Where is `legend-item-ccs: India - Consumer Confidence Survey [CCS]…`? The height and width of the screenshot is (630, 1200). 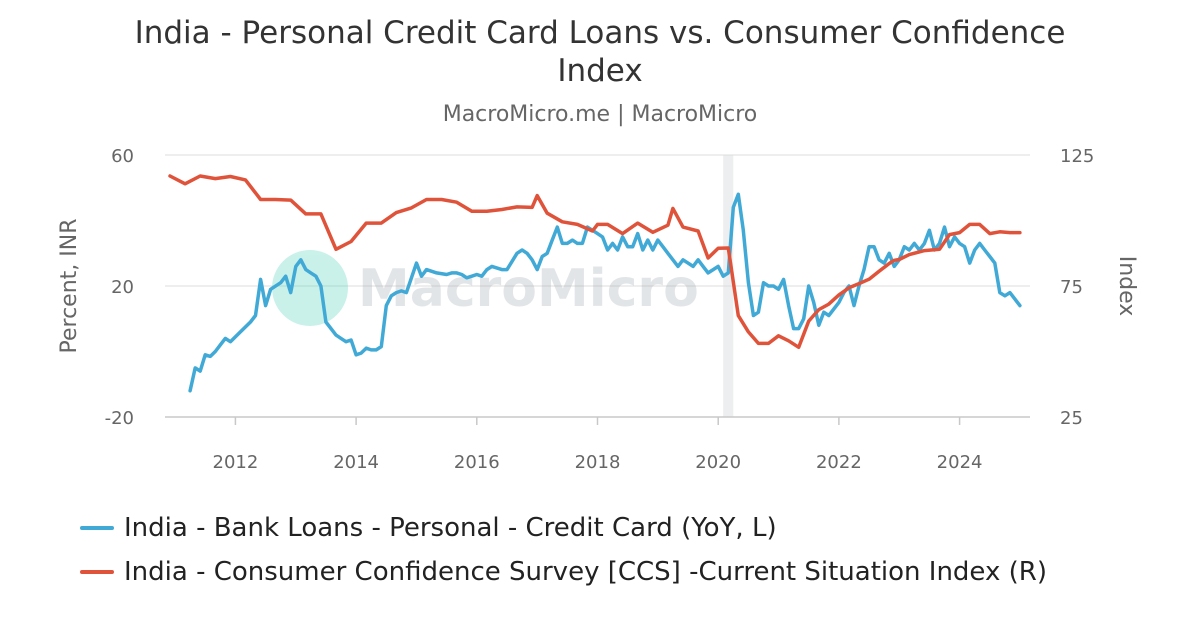
legend-item-ccs: India - Consumer Confidence Survey [CCS]… is located at coordinates (563, 572).